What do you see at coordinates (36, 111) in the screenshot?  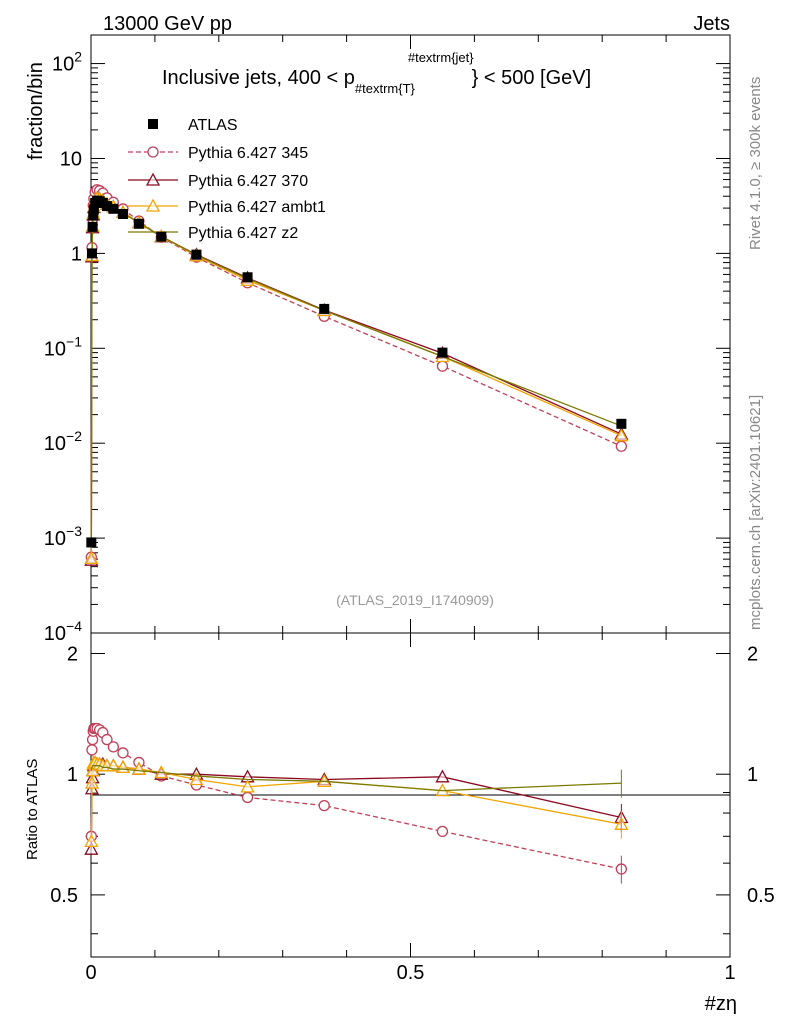 I see `y-axis-label: fraction/bin` at bounding box center [36, 111].